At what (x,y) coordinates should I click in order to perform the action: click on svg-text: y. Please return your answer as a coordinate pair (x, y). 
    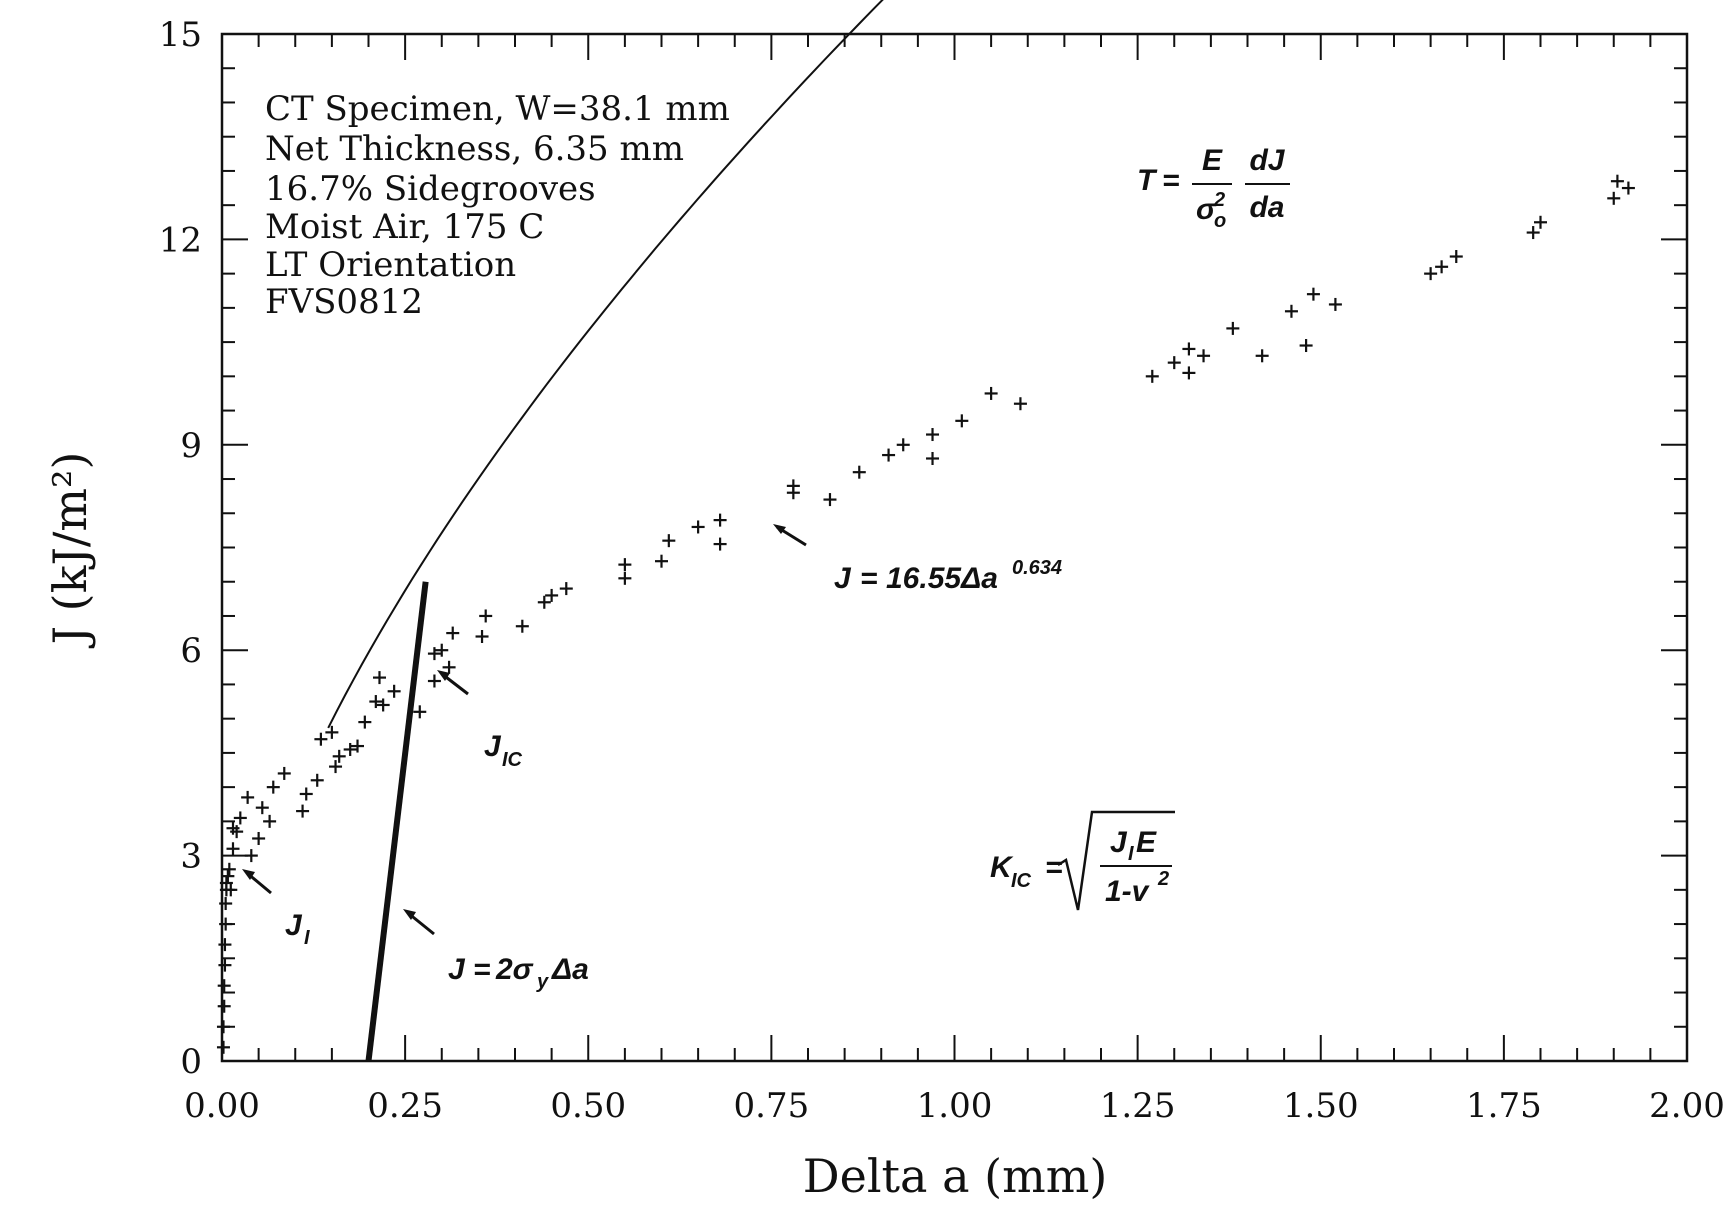
    Looking at the image, I should click on (542, 982).